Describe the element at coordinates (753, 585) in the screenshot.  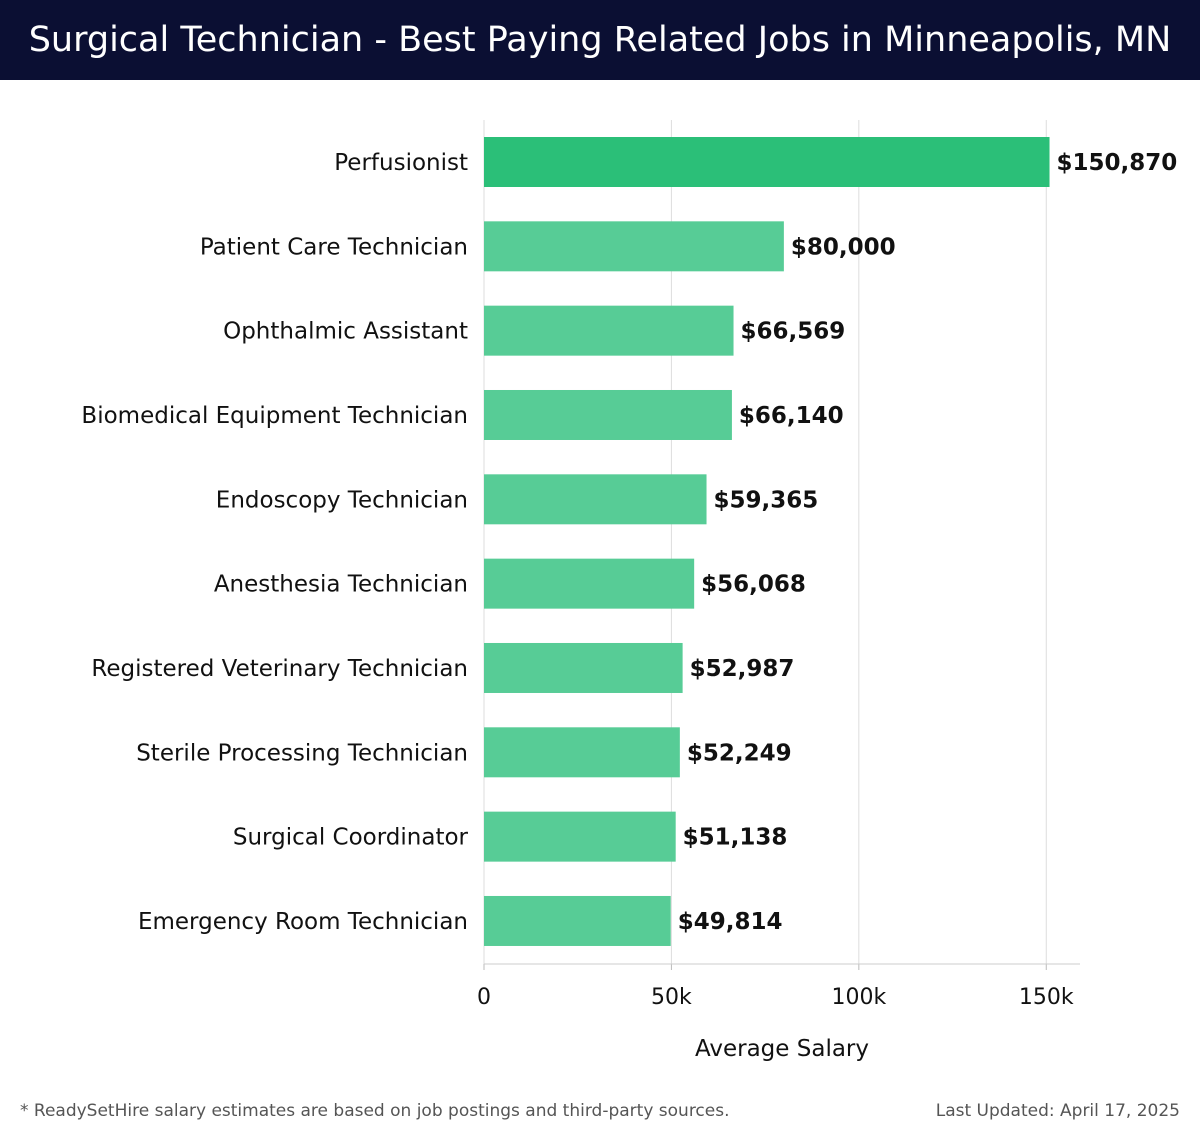
I see `value-label: $56,068` at that location.